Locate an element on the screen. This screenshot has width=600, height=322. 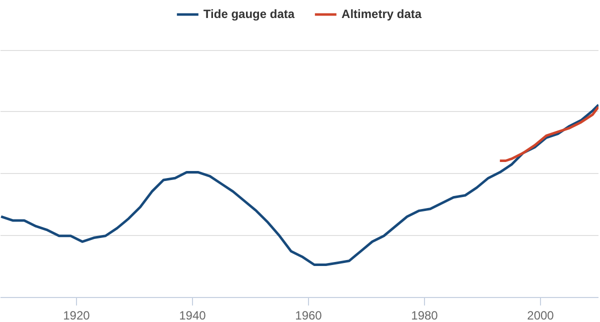
x-tick-label: 2000 is located at coordinates (540, 315).